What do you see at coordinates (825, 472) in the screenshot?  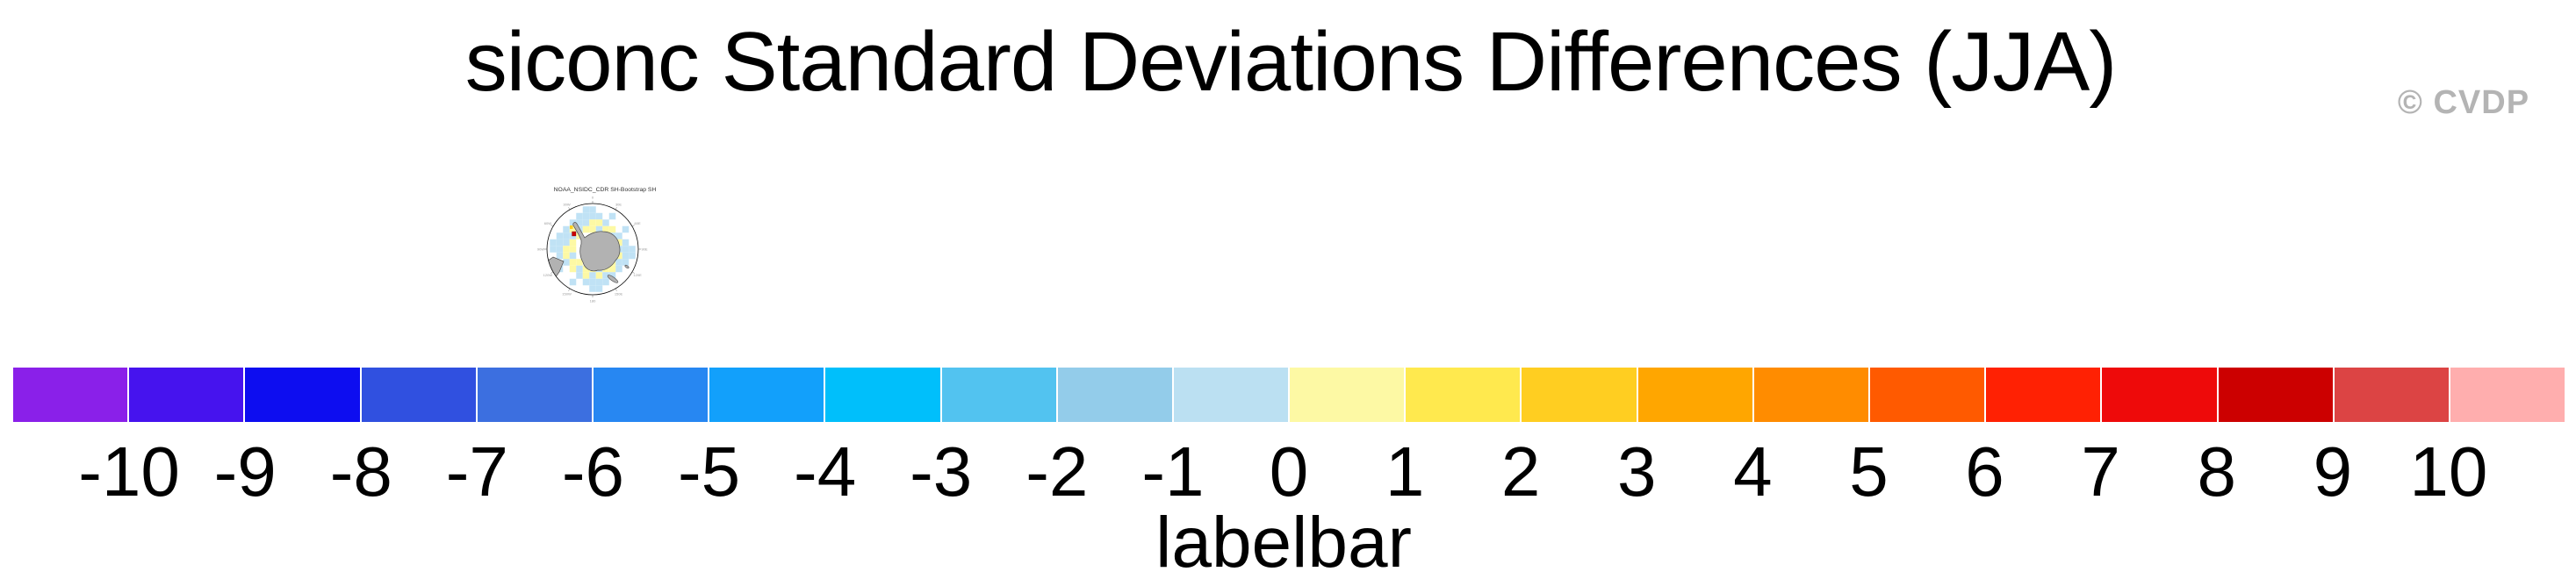 I see `colorbar-tick-label: -4` at bounding box center [825, 472].